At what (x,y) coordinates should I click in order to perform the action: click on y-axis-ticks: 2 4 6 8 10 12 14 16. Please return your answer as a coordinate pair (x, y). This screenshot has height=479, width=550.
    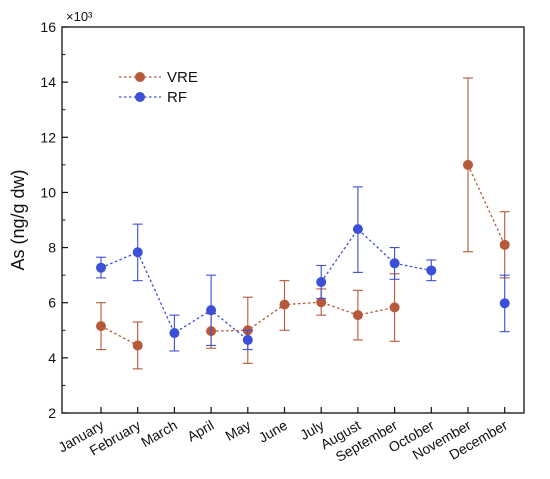
    Looking at the image, I should click on (54, 220).